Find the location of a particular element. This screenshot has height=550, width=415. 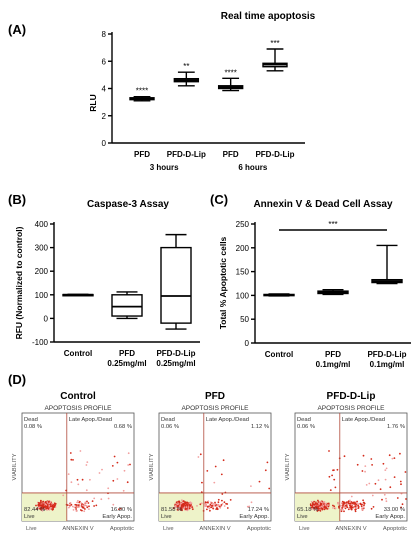

flow-plot-2-quad-ul-name: Dead is located at coordinates (304, 420).